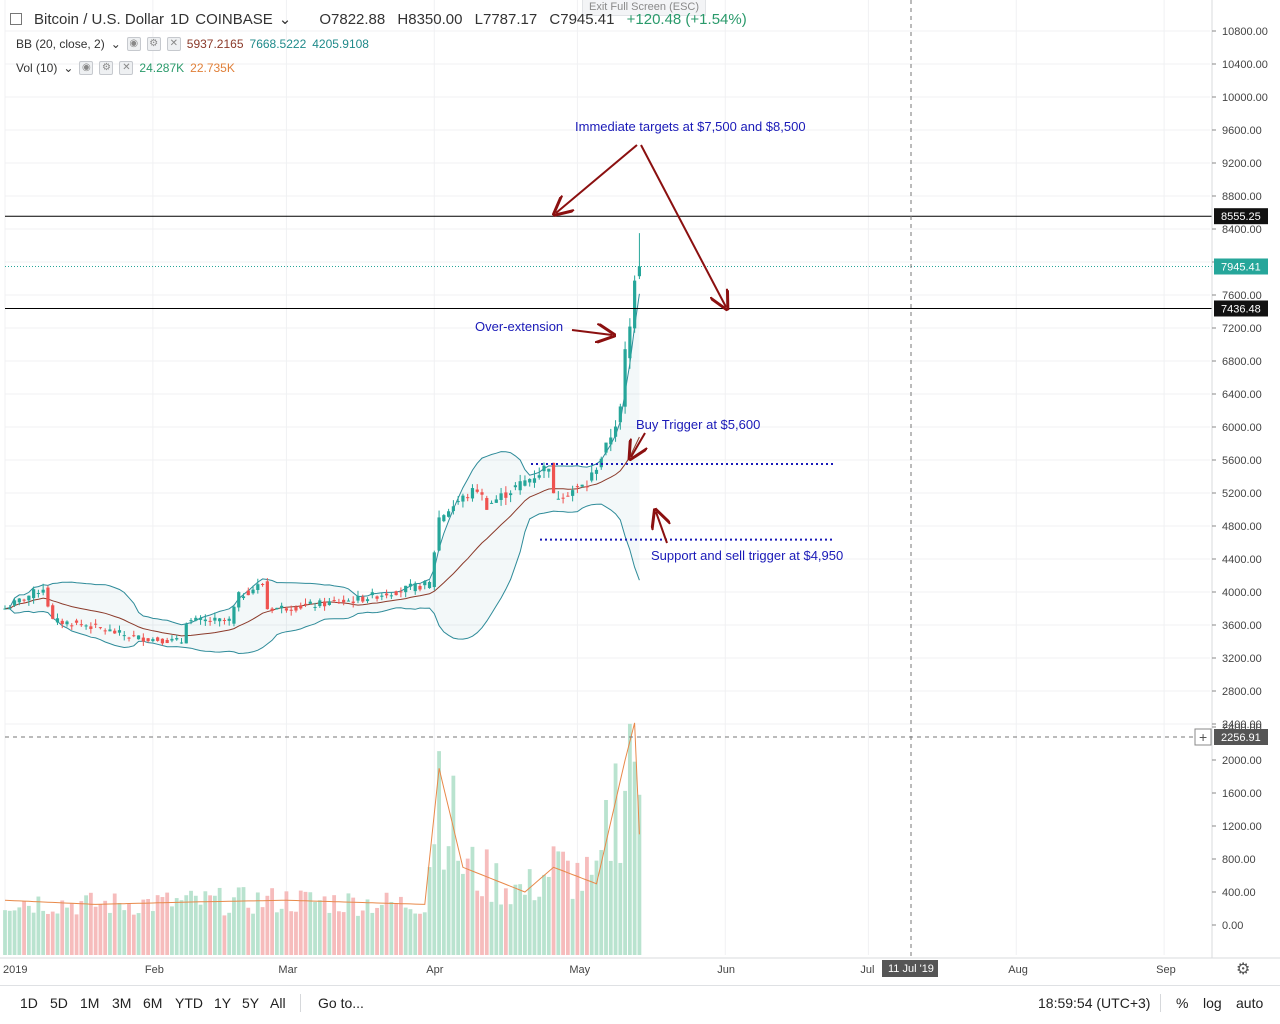 The height and width of the screenshot is (1024, 1280). I want to click on auto-toggle: auto, so click(1250, 1003).